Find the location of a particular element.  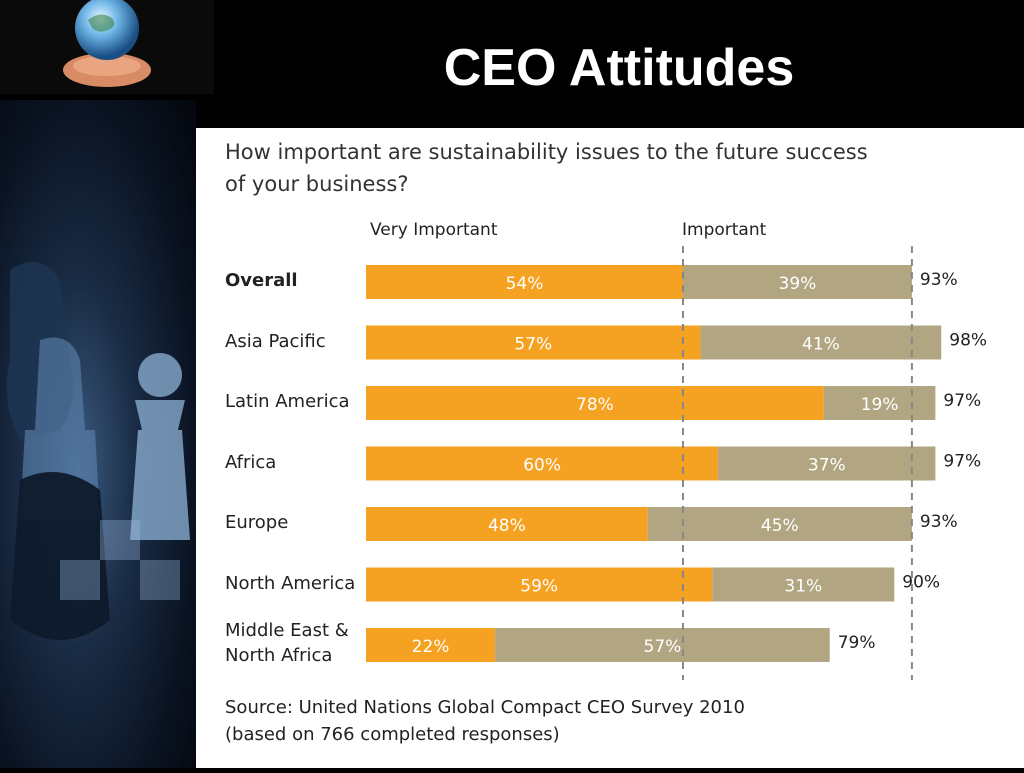

category-label-line: Europe is located at coordinates (257, 522).